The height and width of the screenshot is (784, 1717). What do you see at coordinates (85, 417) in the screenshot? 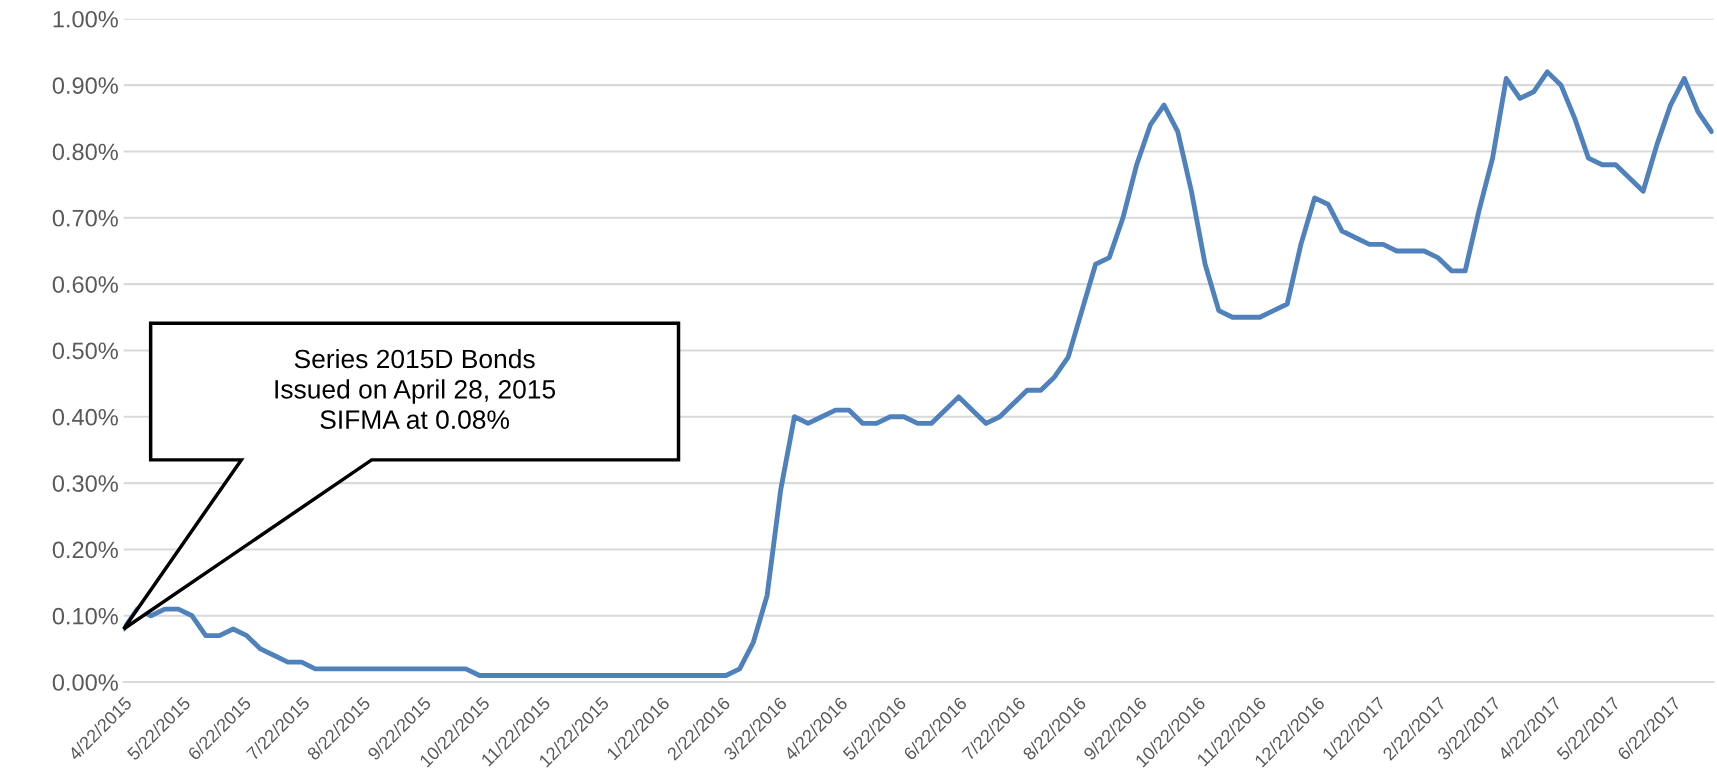
I see `y-tick-label: 0.40%` at bounding box center [85, 417].